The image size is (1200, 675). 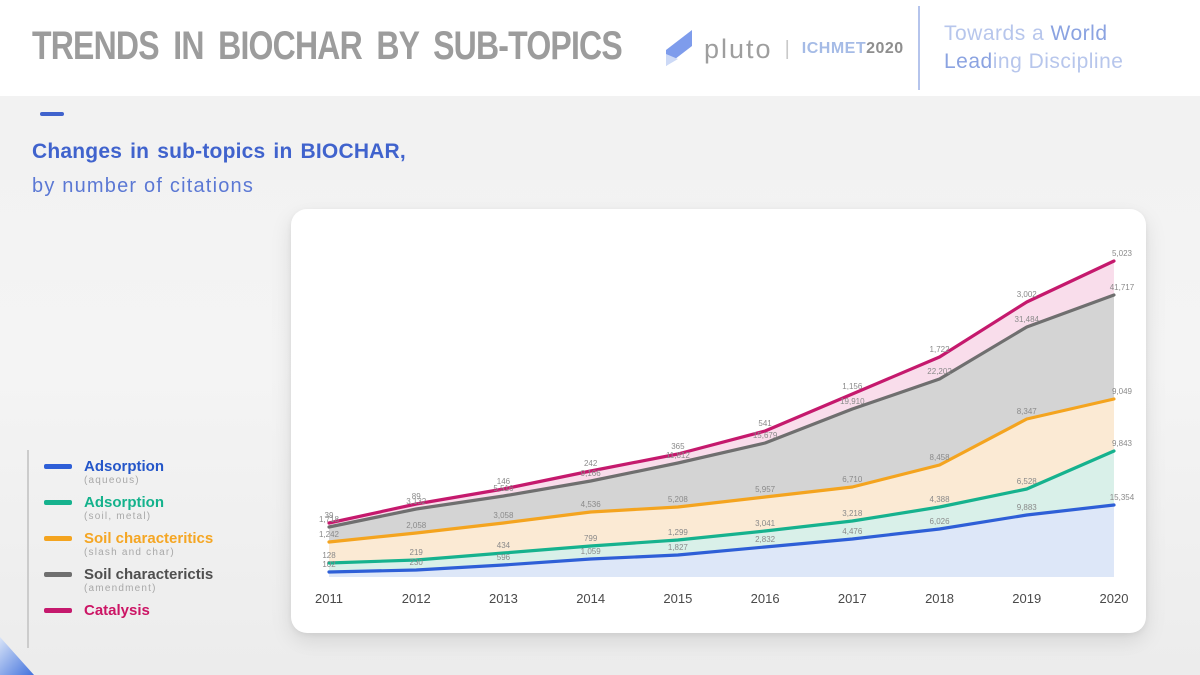 What do you see at coordinates (503, 598) in the screenshot?
I see `x-axis-label: 2013` at bounding box center [503, 598].